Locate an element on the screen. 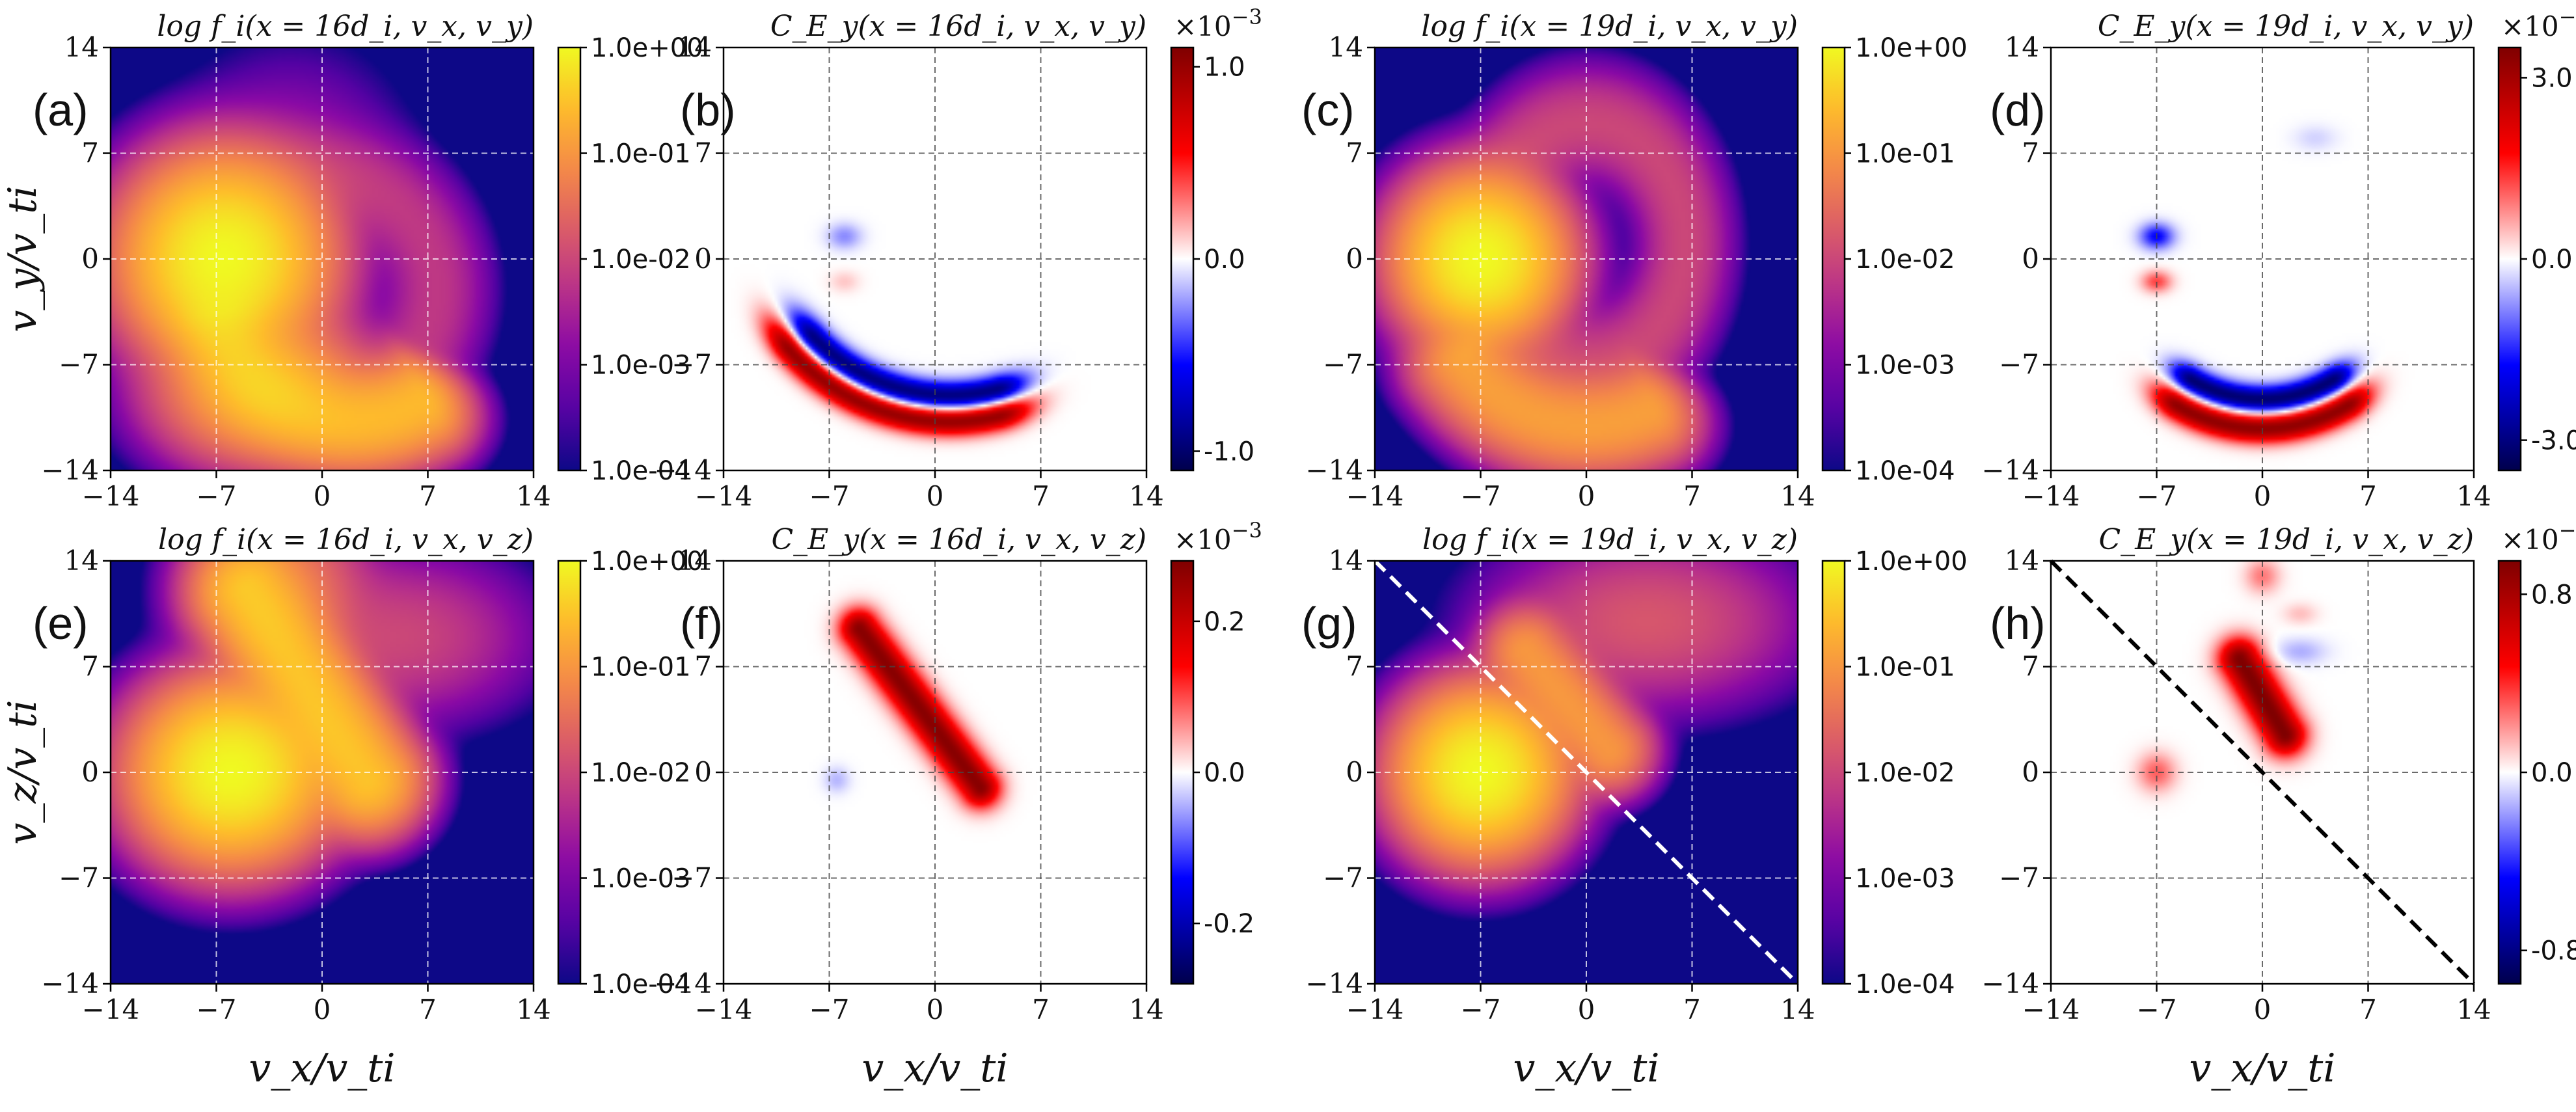  colorbar-tick-label: -3.0 is located at coordinates (2553, 441).